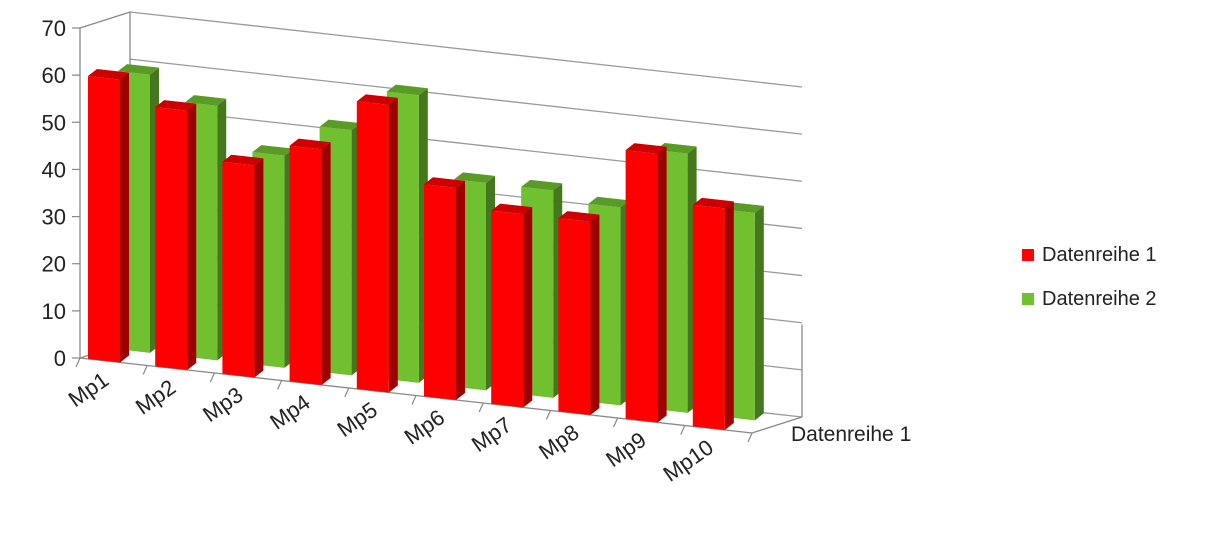  What do you see at coordinates (54, 122) in the screenshot?
I see `y-tick-label: 50` at bounding box center [54, 122].